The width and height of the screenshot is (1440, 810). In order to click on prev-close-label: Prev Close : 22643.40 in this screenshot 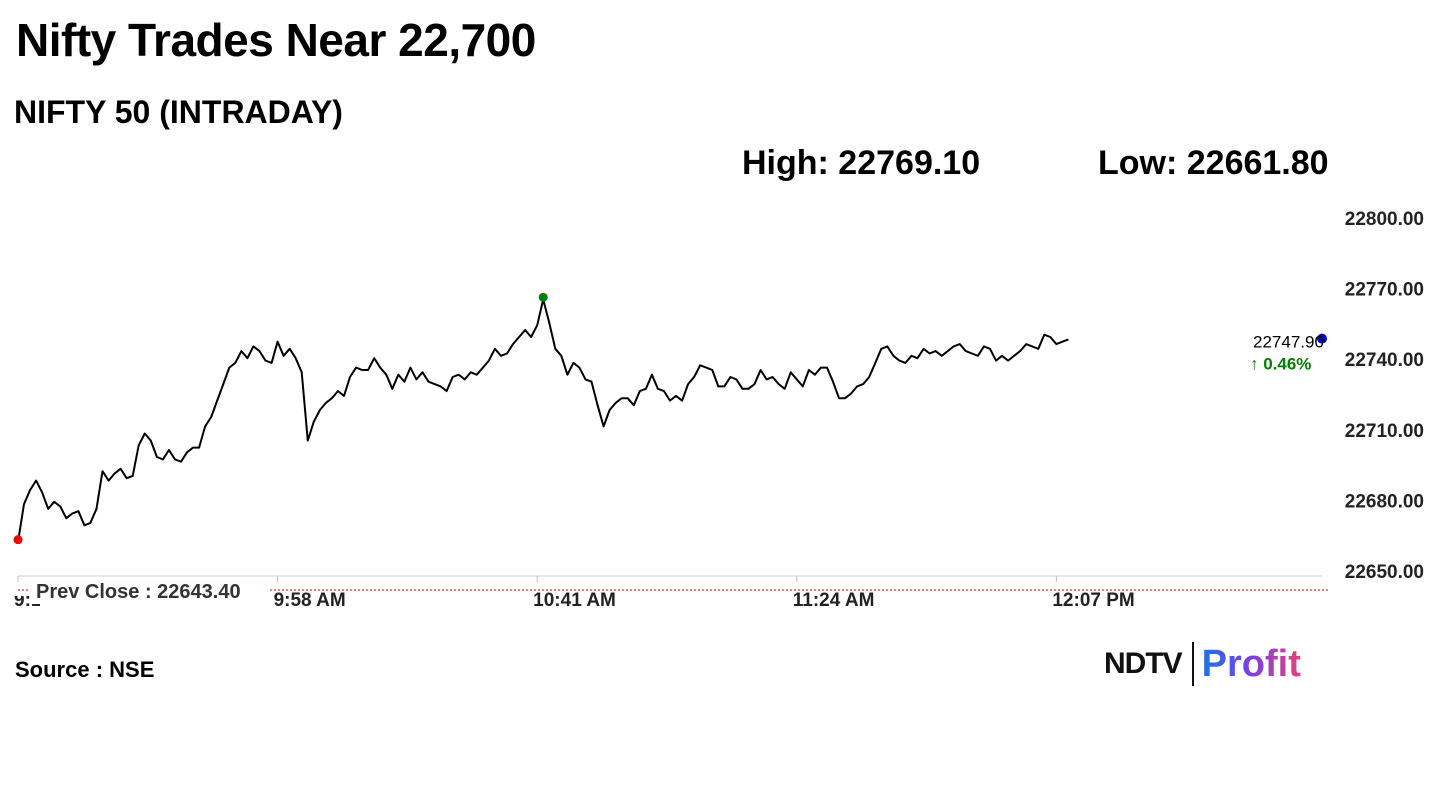, I will do `click(138, 592)`.